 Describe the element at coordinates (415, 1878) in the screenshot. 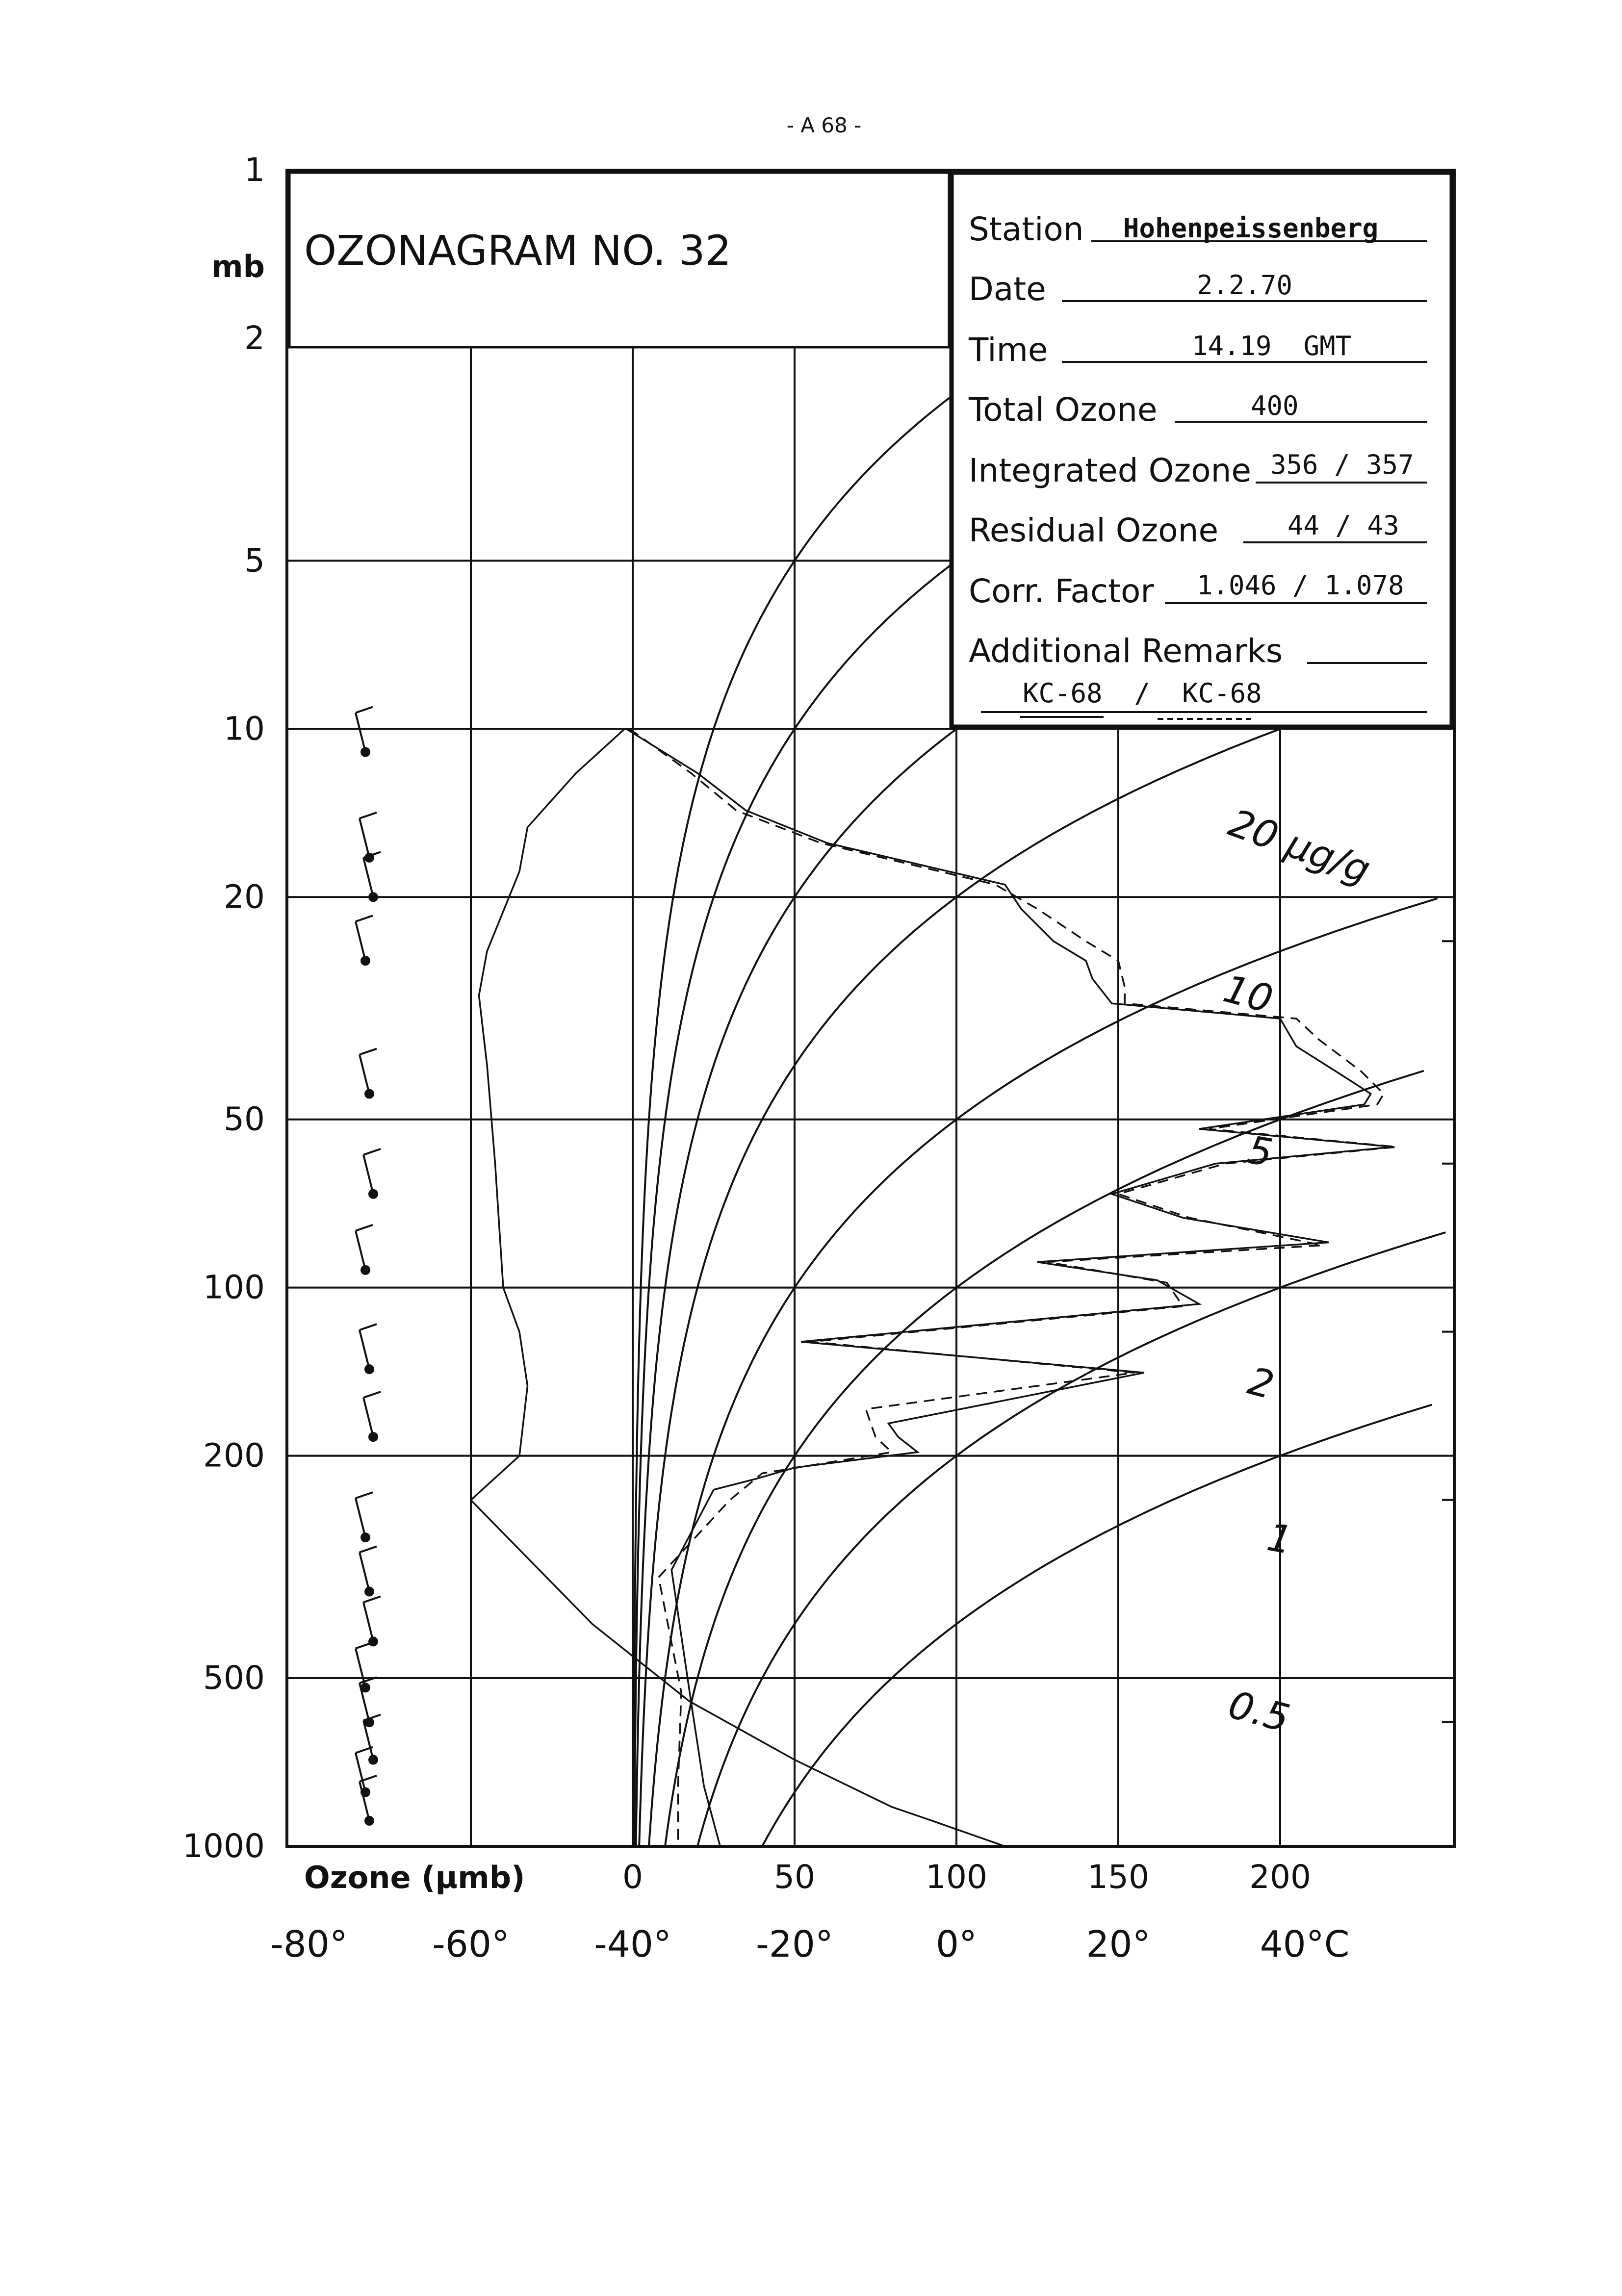

I see `x-axis-ozone-label: Ozone (µmb)` at that location.